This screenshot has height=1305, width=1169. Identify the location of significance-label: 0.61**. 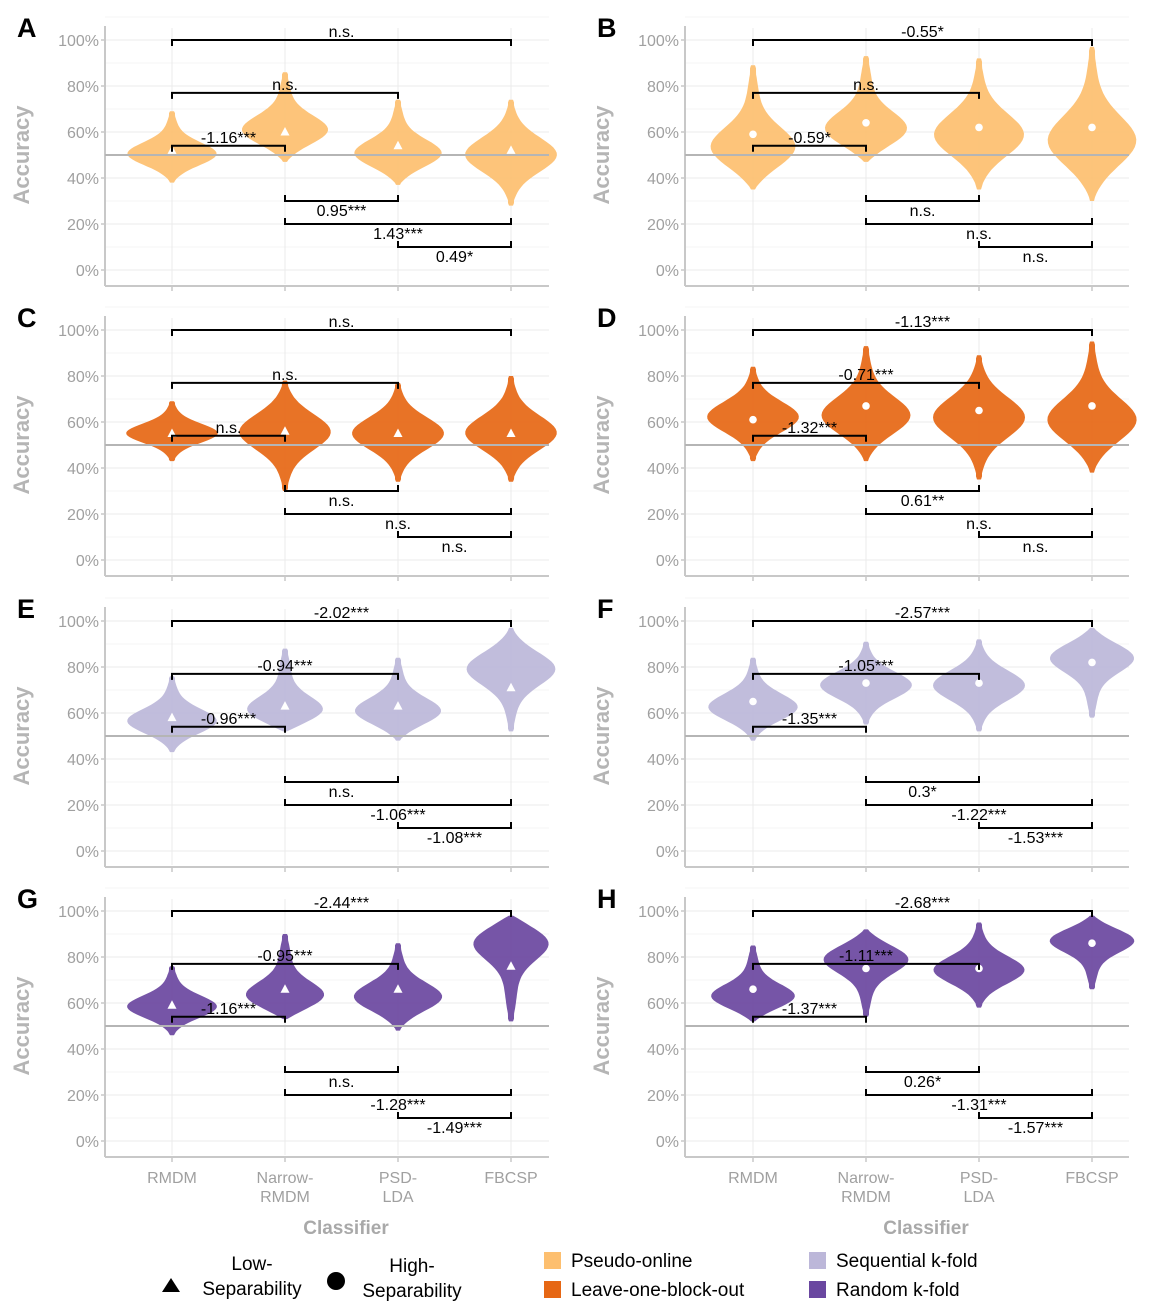
(923, 501).